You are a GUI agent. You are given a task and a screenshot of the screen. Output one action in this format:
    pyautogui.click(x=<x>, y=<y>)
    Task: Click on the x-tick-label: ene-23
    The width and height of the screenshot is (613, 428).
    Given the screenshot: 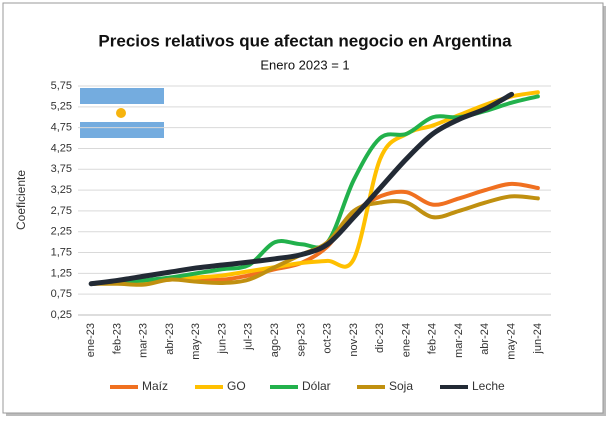 What is the action you would take?
    pyautogui.click(x=91, y=340)
    